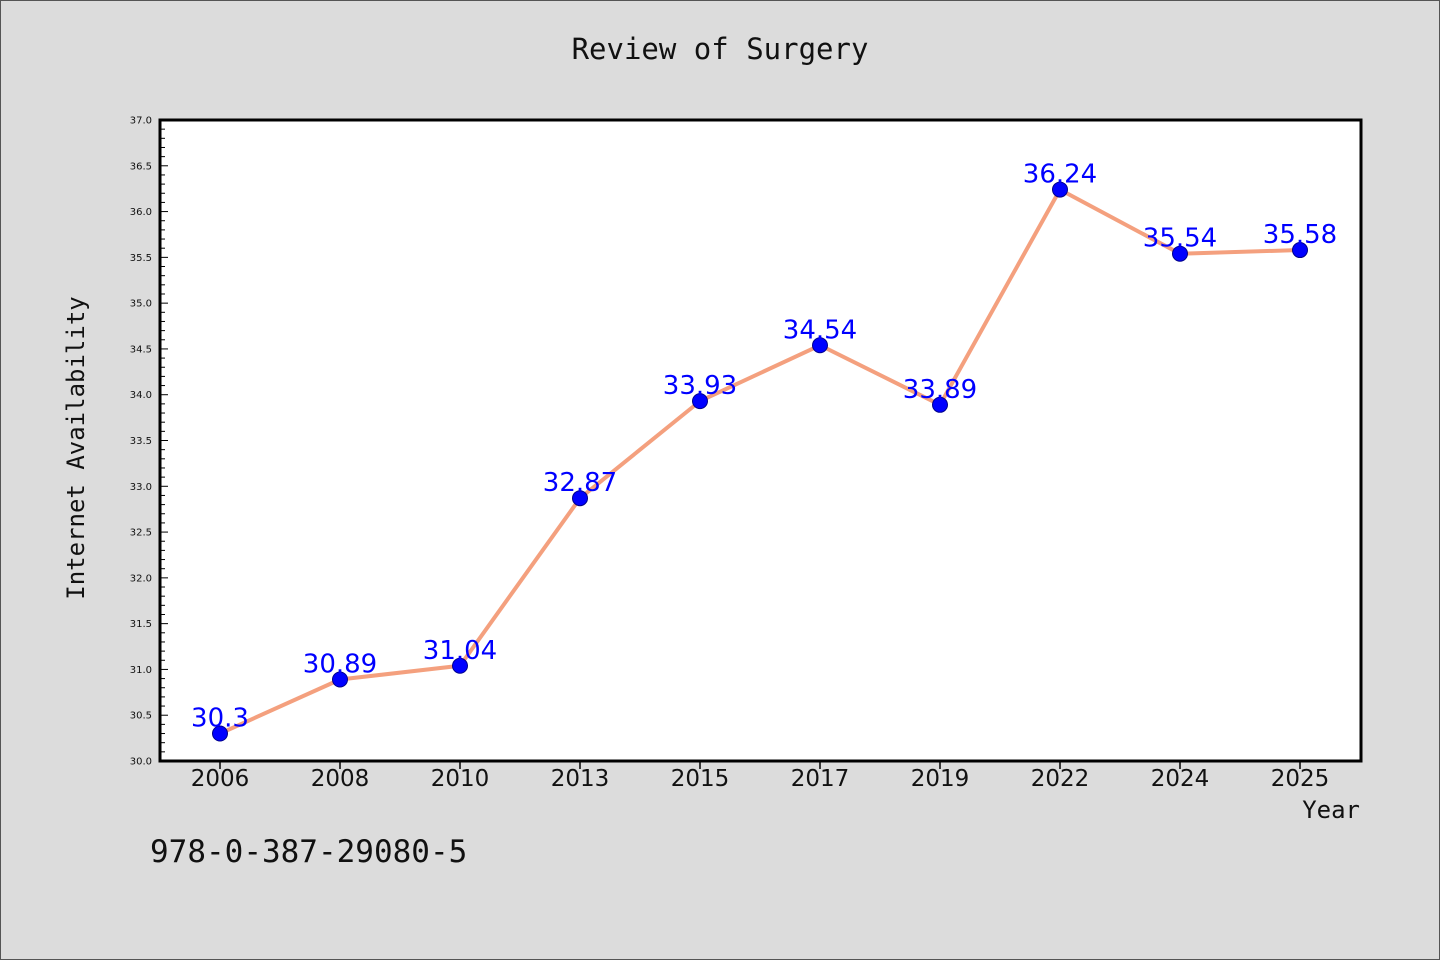 This screenshot has width=1440, height=960. I want to click on data-label: 36.24, so click(1060, 175).